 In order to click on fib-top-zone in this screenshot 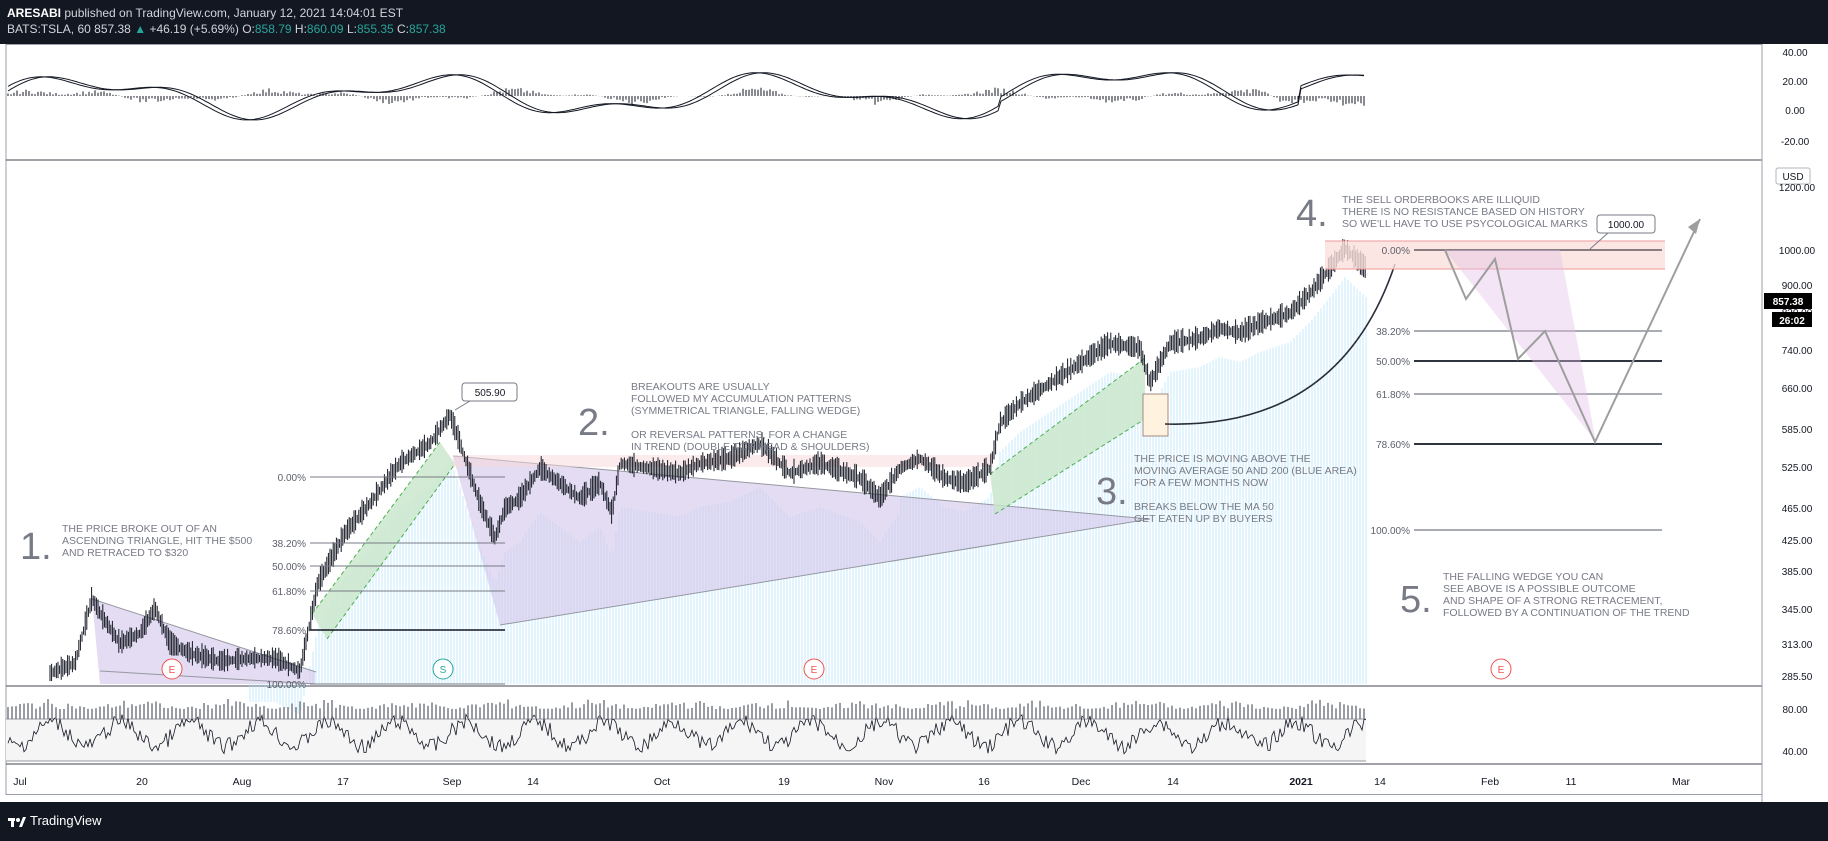, I will do `click(1495, 255)`.